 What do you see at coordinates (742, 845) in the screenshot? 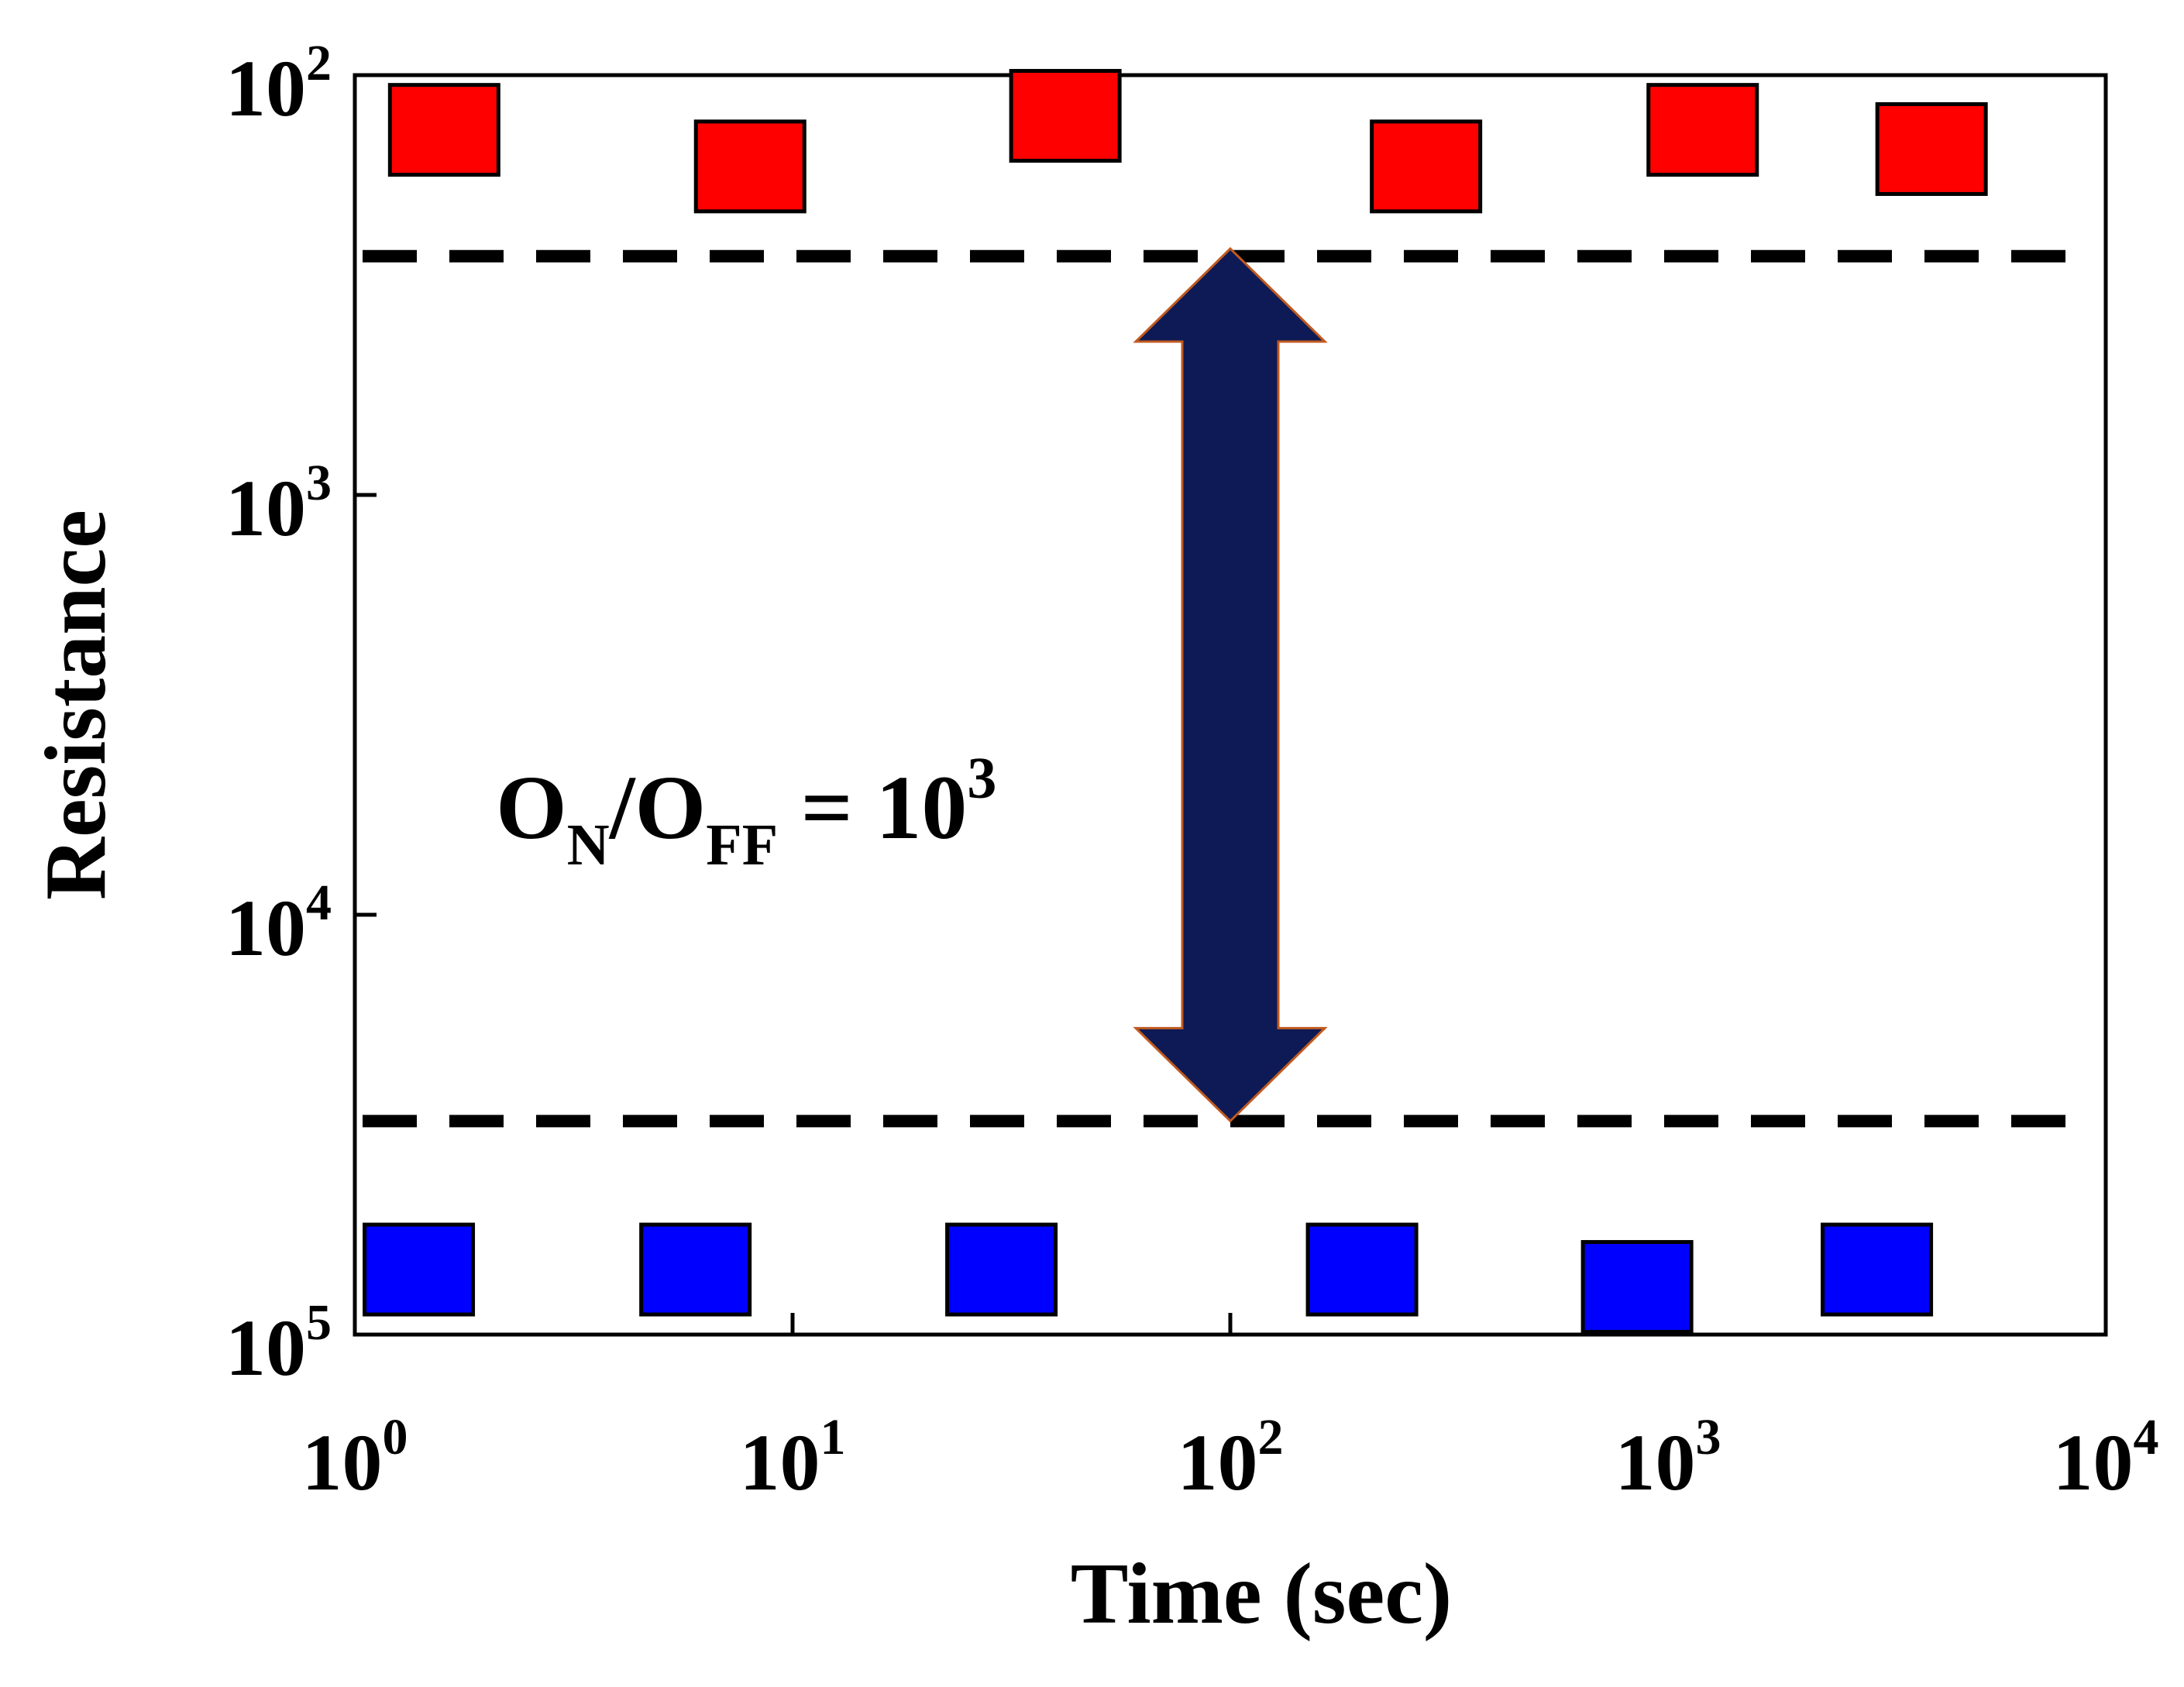
I see `ratio-label-sub: FF` at bounding box center [742, 845].